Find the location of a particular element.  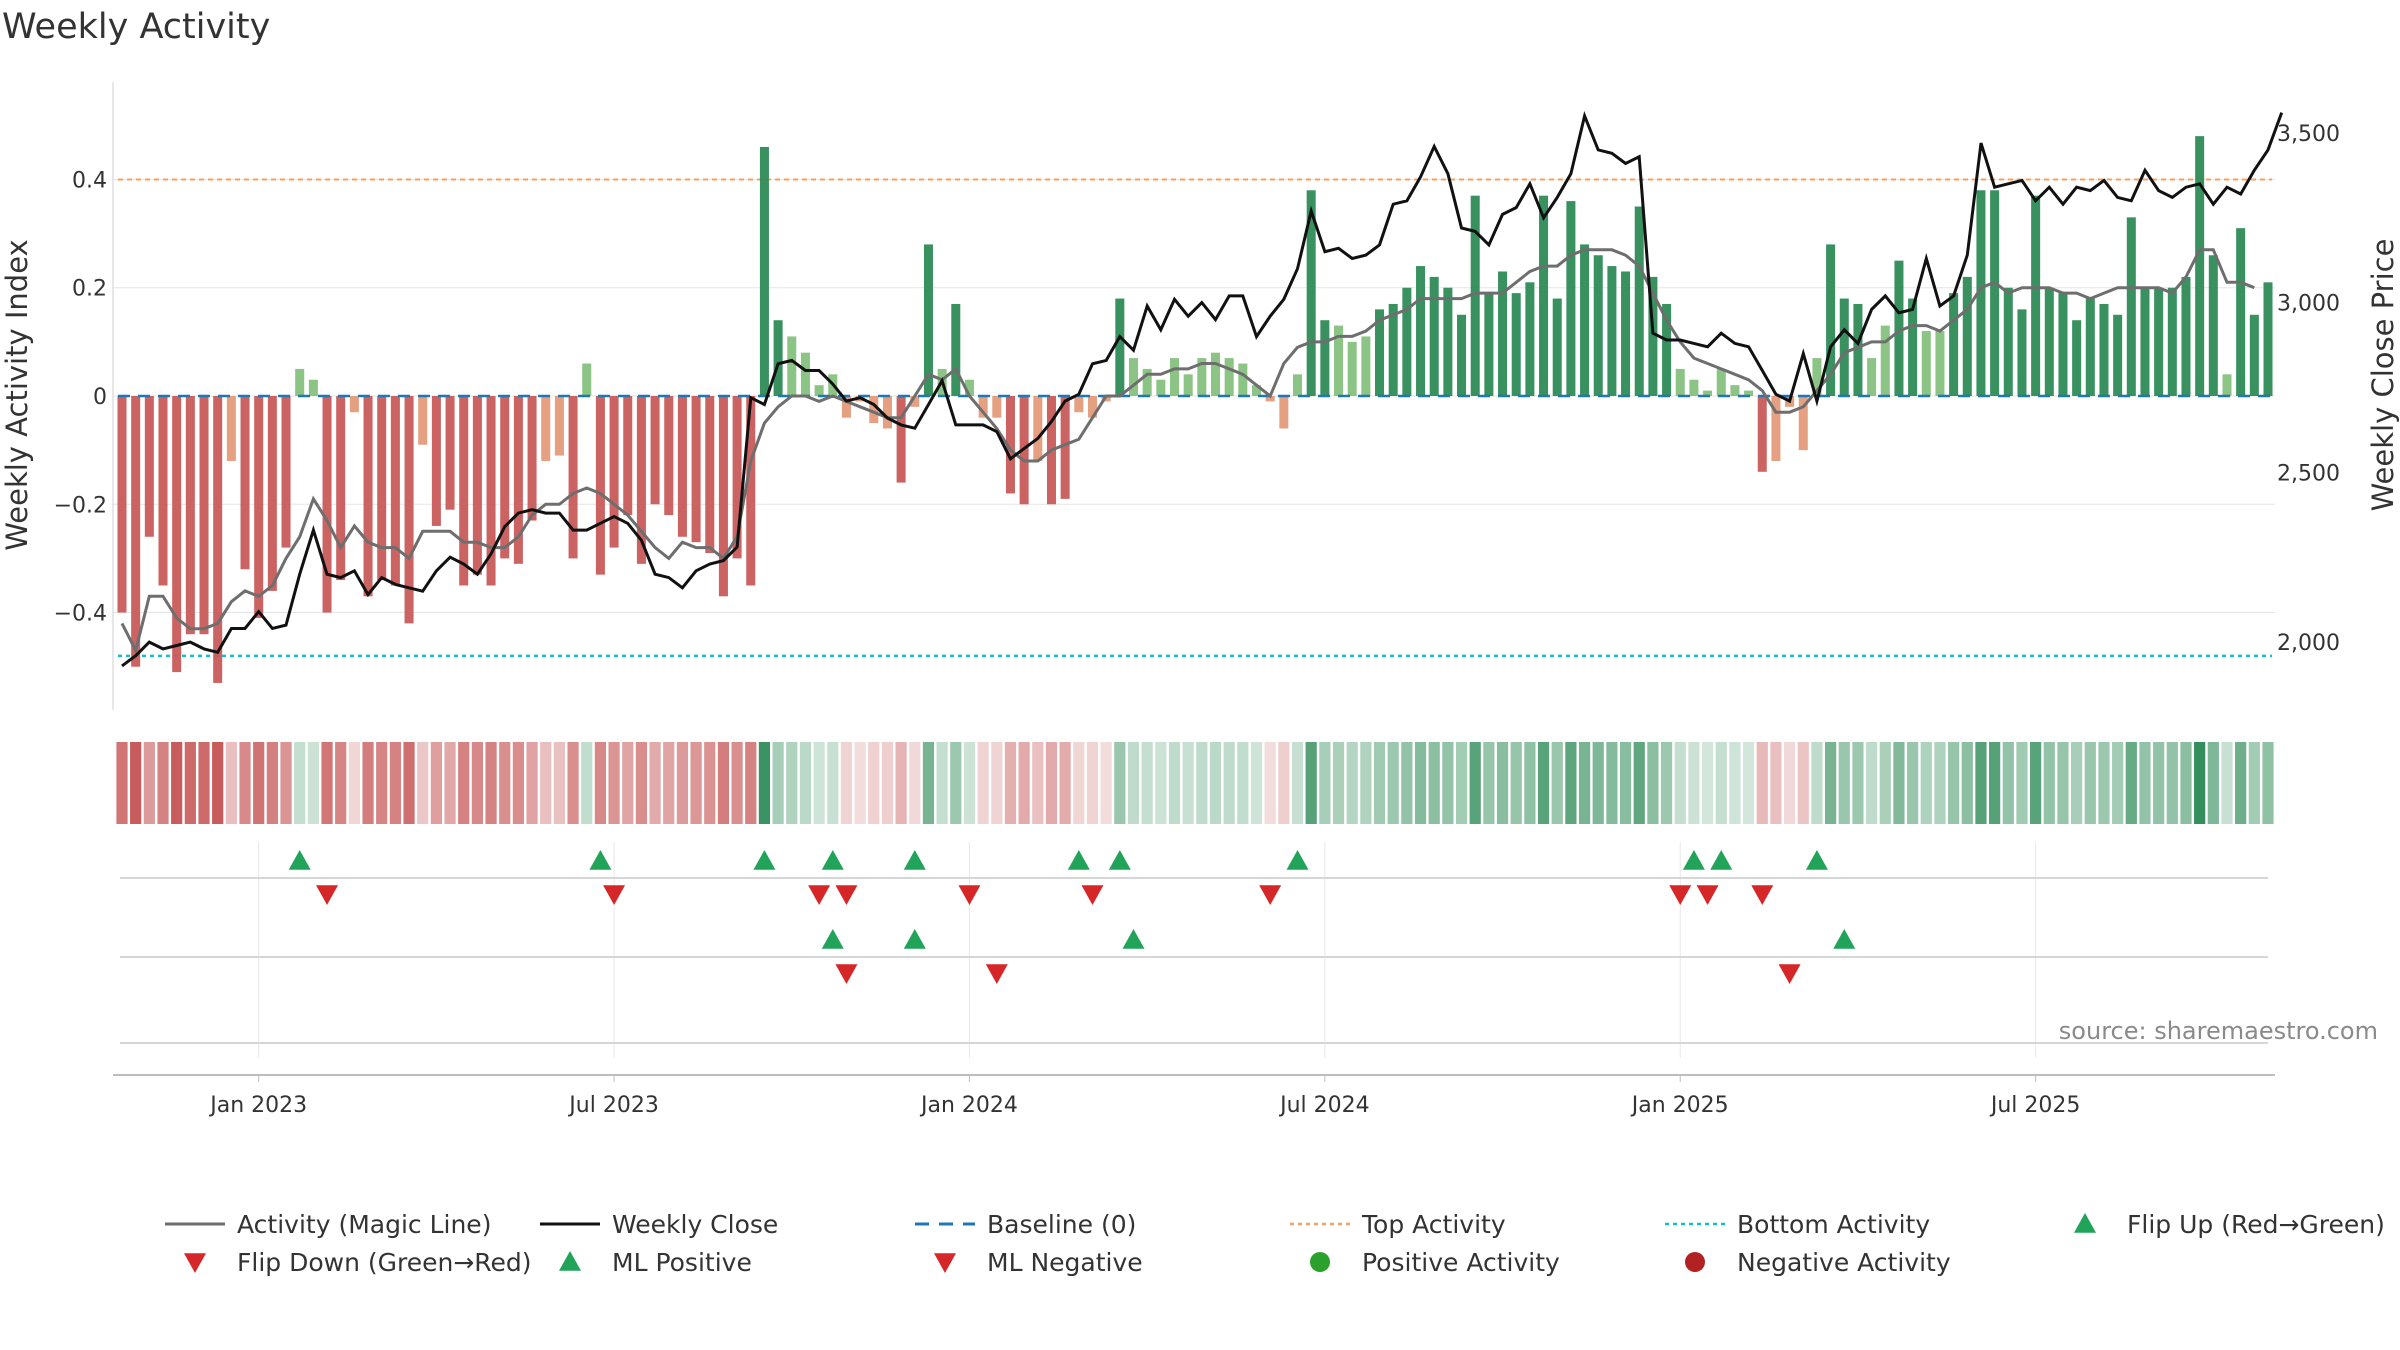

legend-label: Flip Up (Red→Green) is located at coordinates (2256, 1224).